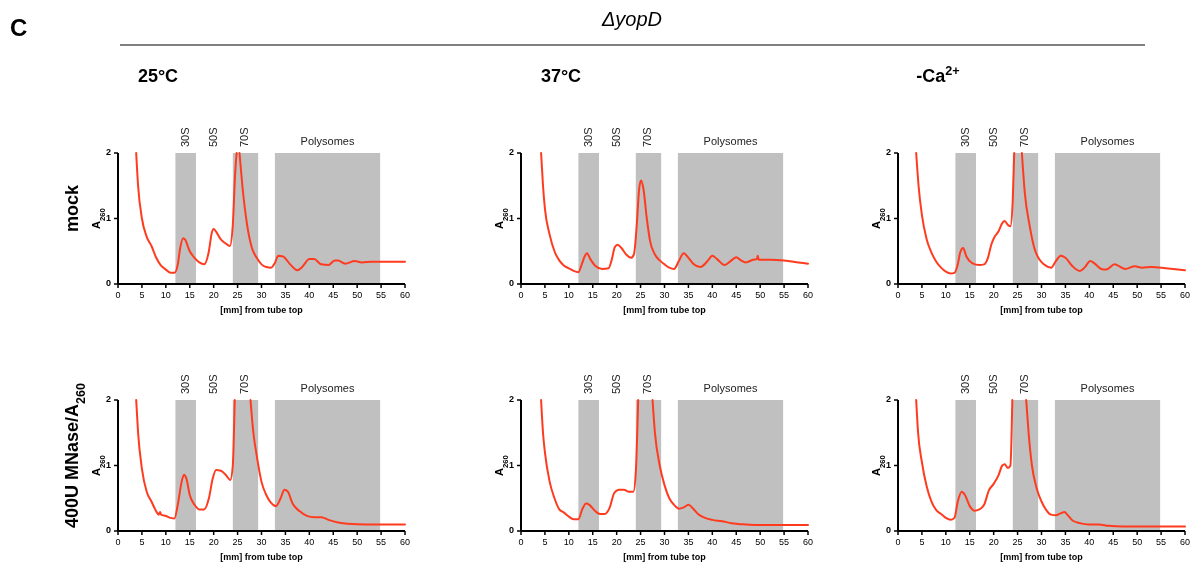 Image resolution: width=1198 pixels, height=572 pixels. What do you see at coordinates (631, 19) in the screenshot?
I see `text: ΔyopD` at bounding box center [631, 19].